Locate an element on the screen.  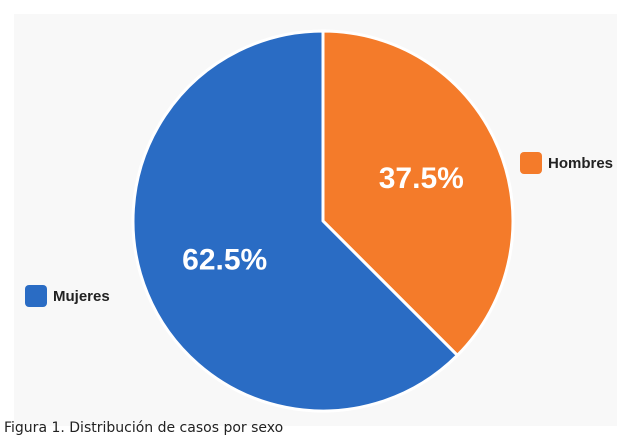
pie-label-mujeres: 62.5% is located at coordinates (224, 260).